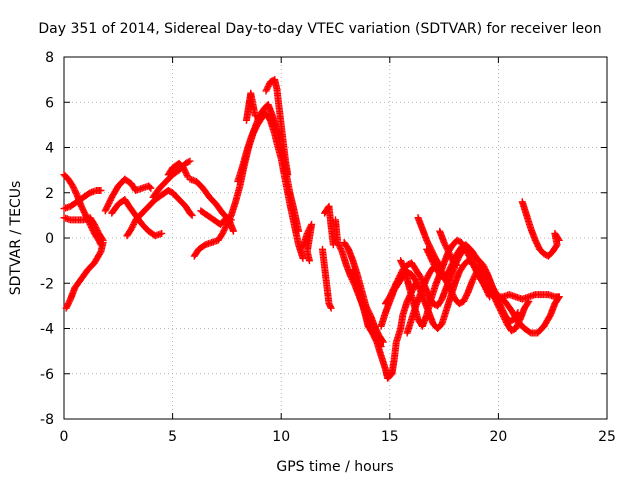  What do you see at coordinates (607, 437) in the screenshot?
I see `x-tick-label: 25` at bounding box center [607, 437].